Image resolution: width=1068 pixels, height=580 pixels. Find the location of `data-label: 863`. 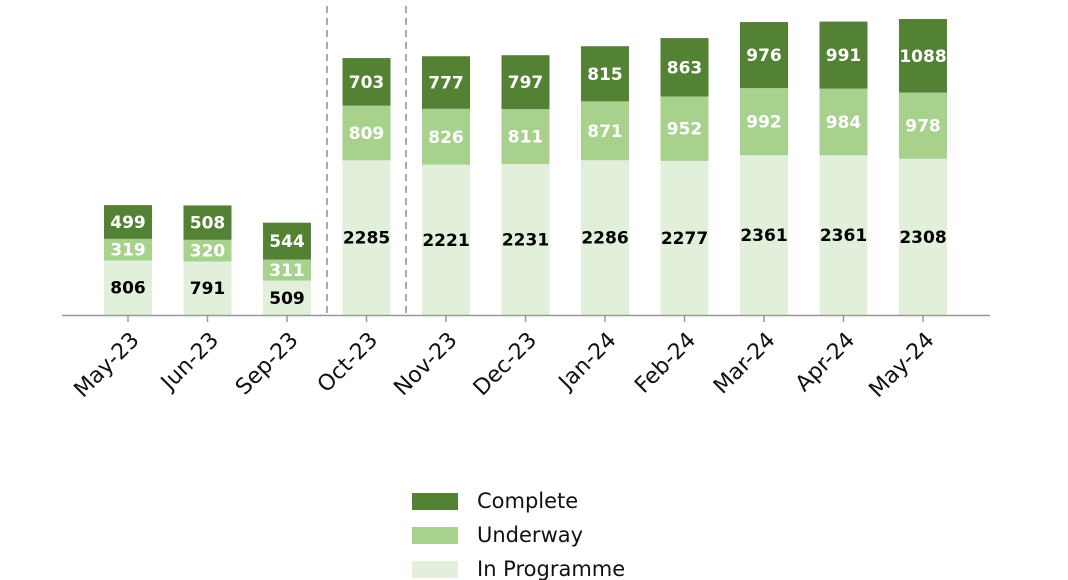

data-label: 863 is located at coordinates (685, 68).